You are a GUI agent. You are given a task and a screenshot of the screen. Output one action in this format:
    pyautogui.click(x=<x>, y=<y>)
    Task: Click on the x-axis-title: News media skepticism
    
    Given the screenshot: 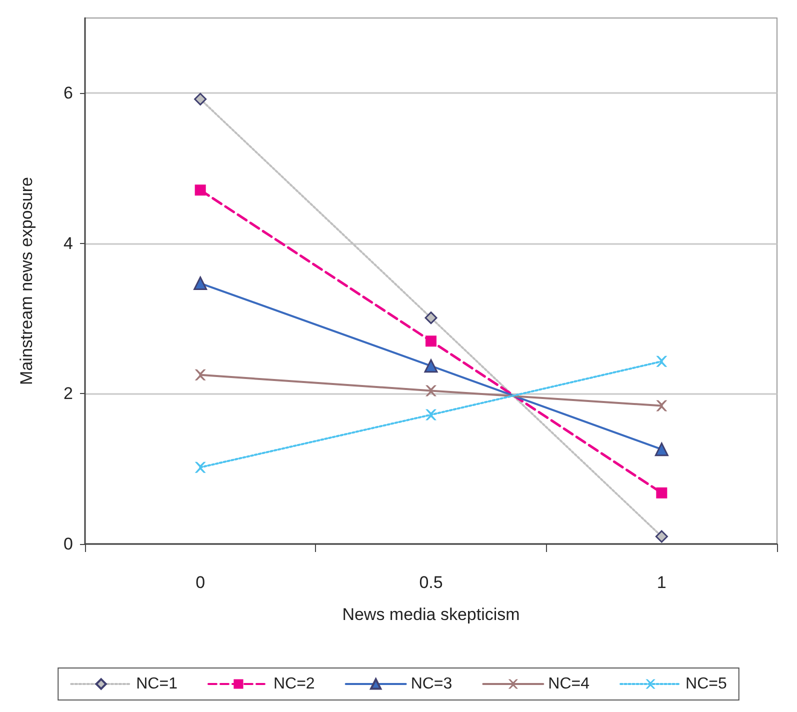 What is the action you would take?
    pyautogui.click(x=431, y=614)
    